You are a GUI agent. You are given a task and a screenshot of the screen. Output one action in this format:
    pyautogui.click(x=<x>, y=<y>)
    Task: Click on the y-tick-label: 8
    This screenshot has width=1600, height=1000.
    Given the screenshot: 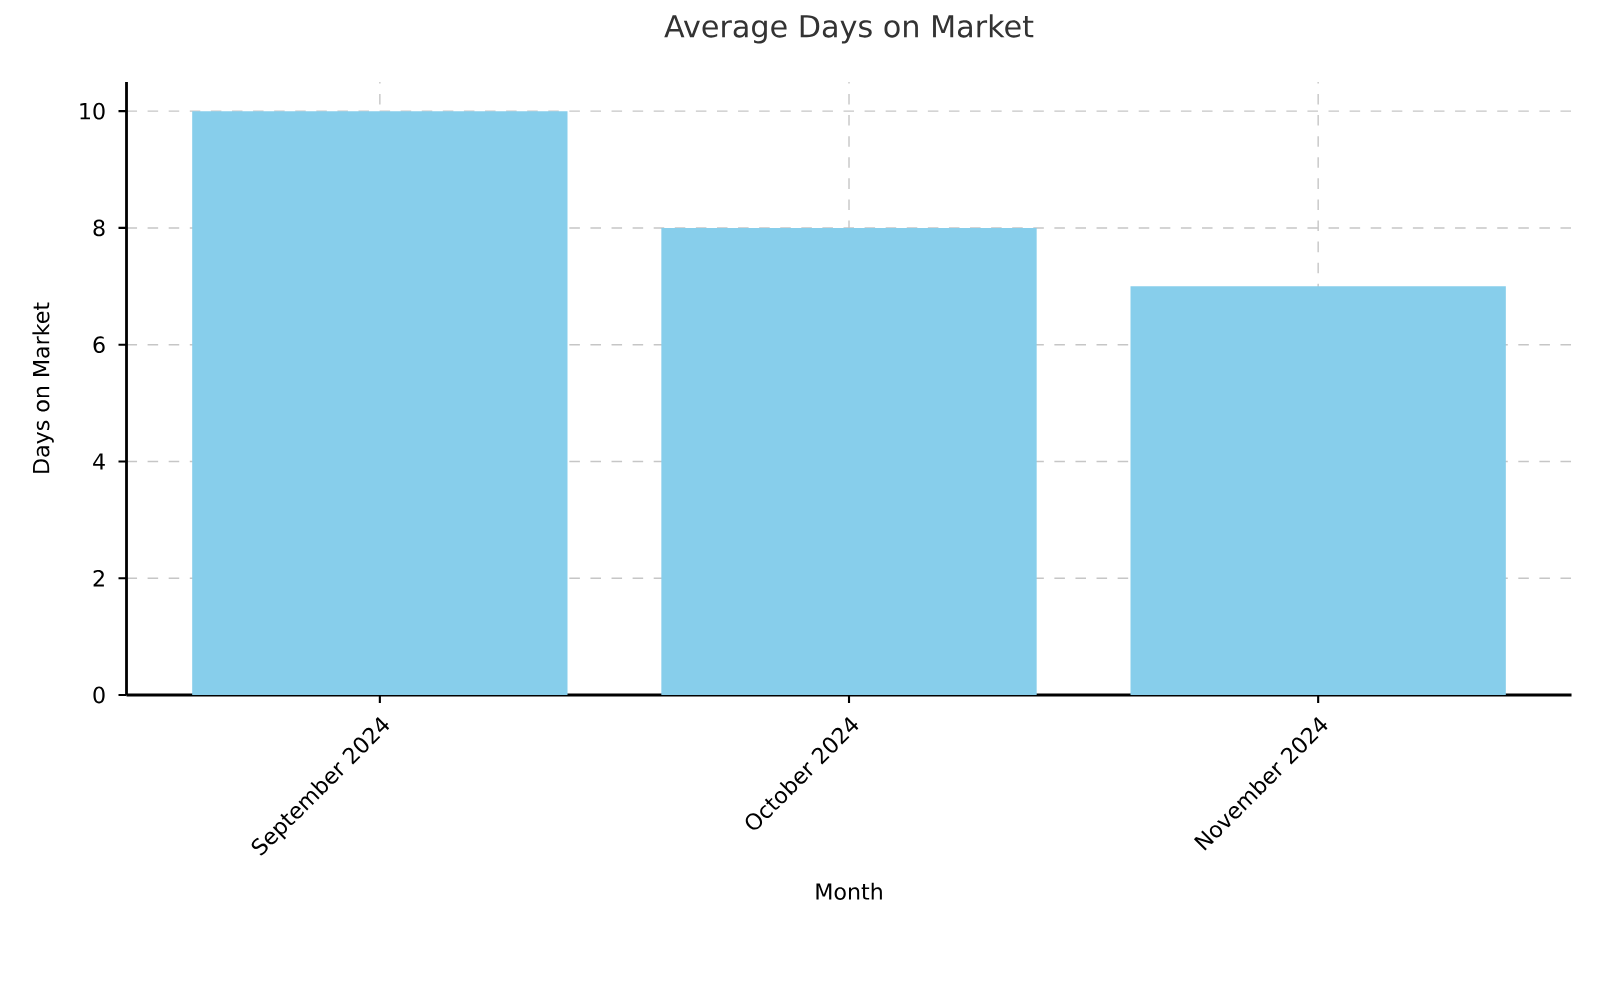 What is the action you would take?
    pyautogui.click(x=99, y=228)
    